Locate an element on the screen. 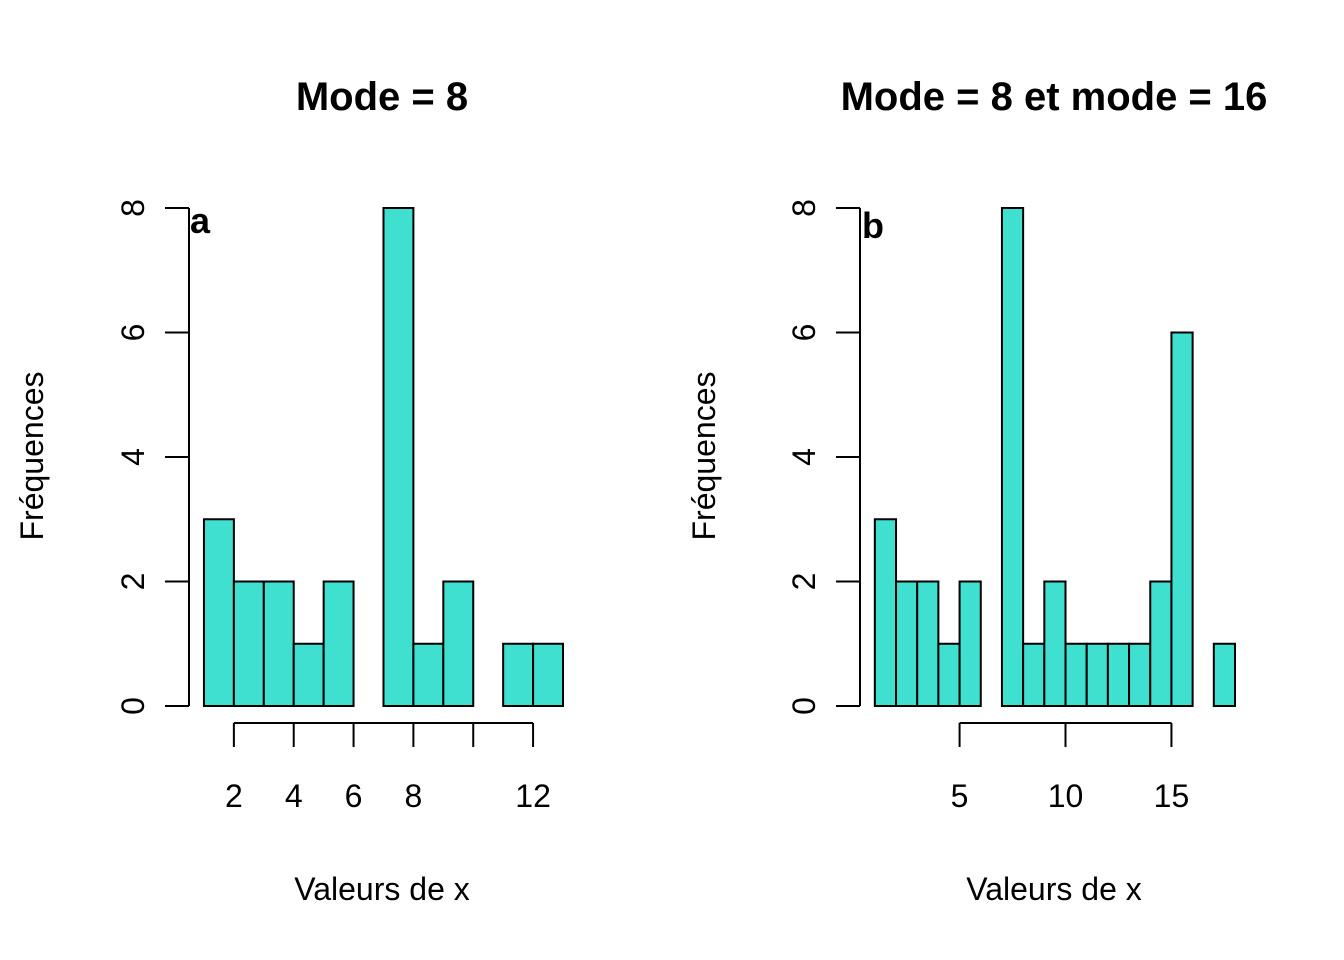  panel-label: b is located at coordinates (873, 225).